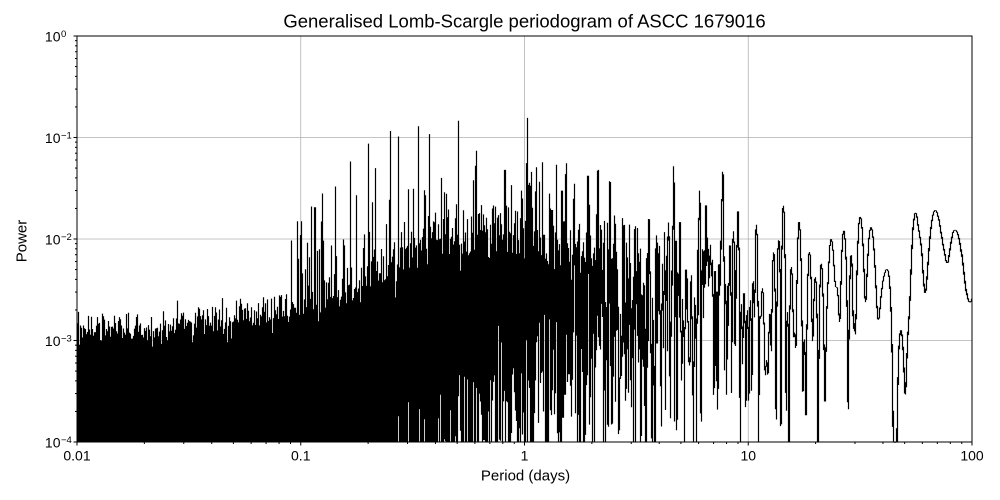  I want to click on svg-text: −3, so click(66, 339).